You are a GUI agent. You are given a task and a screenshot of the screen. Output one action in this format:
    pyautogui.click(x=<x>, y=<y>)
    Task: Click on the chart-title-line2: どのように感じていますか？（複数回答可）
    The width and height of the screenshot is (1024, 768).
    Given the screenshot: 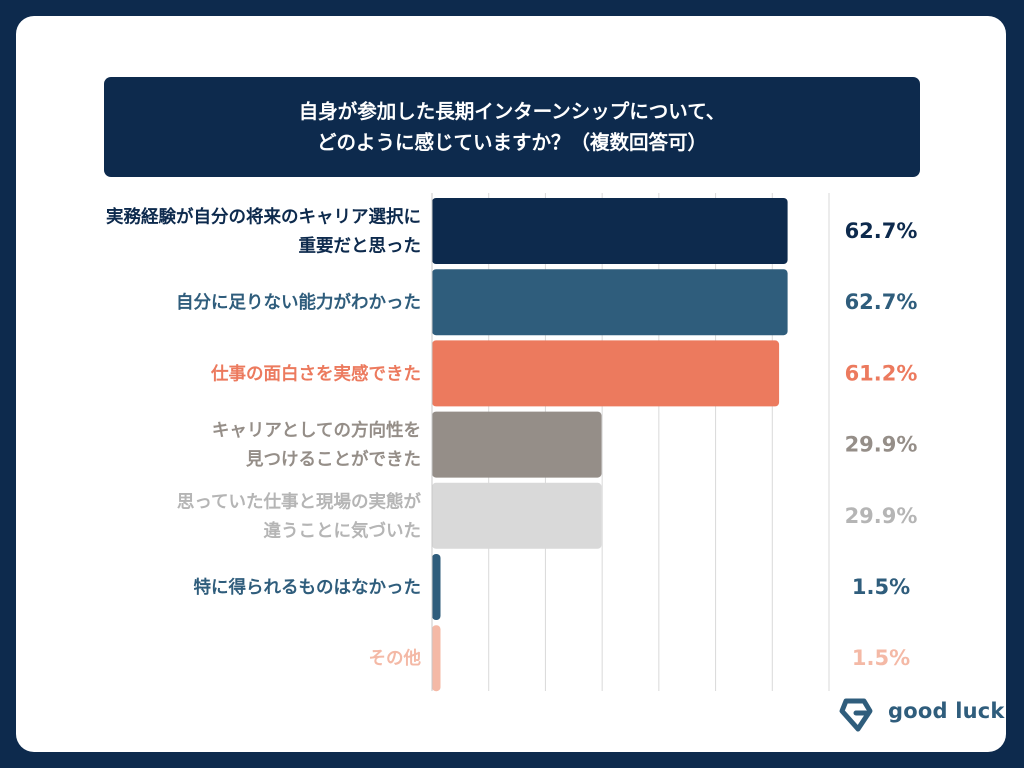 What is the action you would take?
    pyautogui.click(x=511, y=142)
    